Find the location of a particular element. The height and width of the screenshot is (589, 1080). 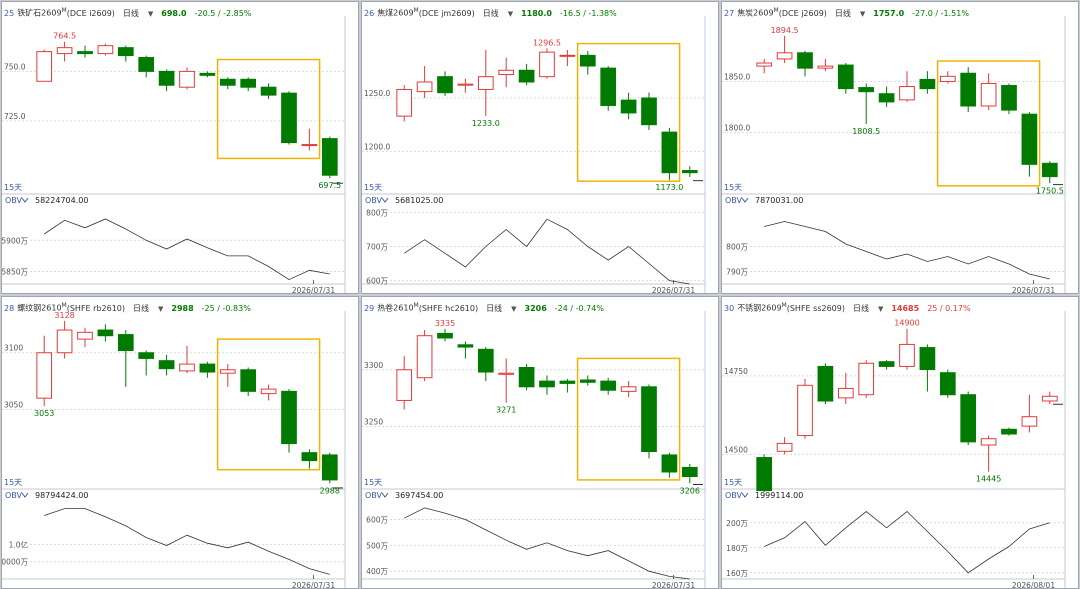

obv-tick-label: 700万 is located at coordinates (377, 247).